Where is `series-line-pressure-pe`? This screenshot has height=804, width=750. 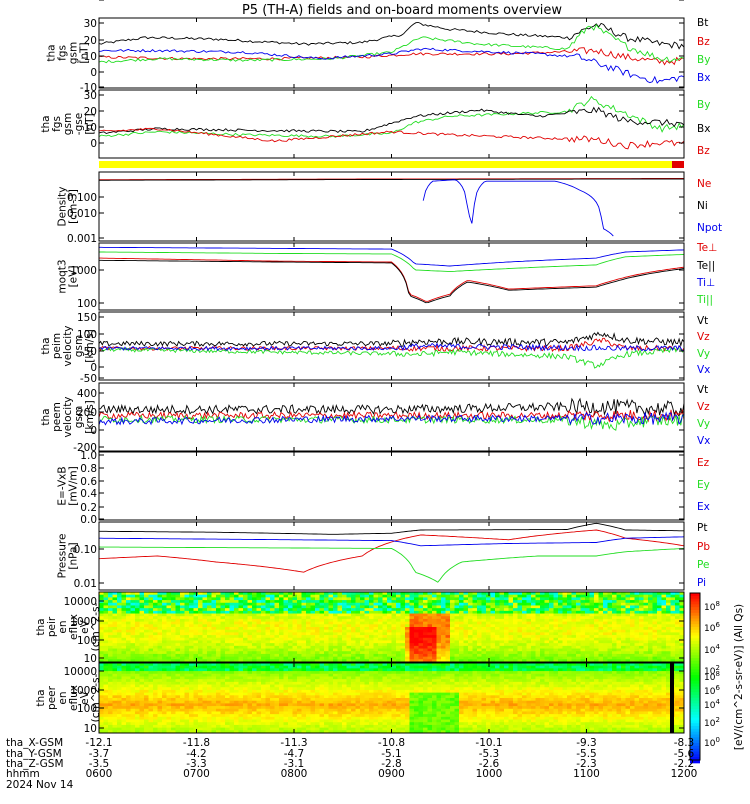 series-line-pressure-pe is located at coordinates (391, 564).